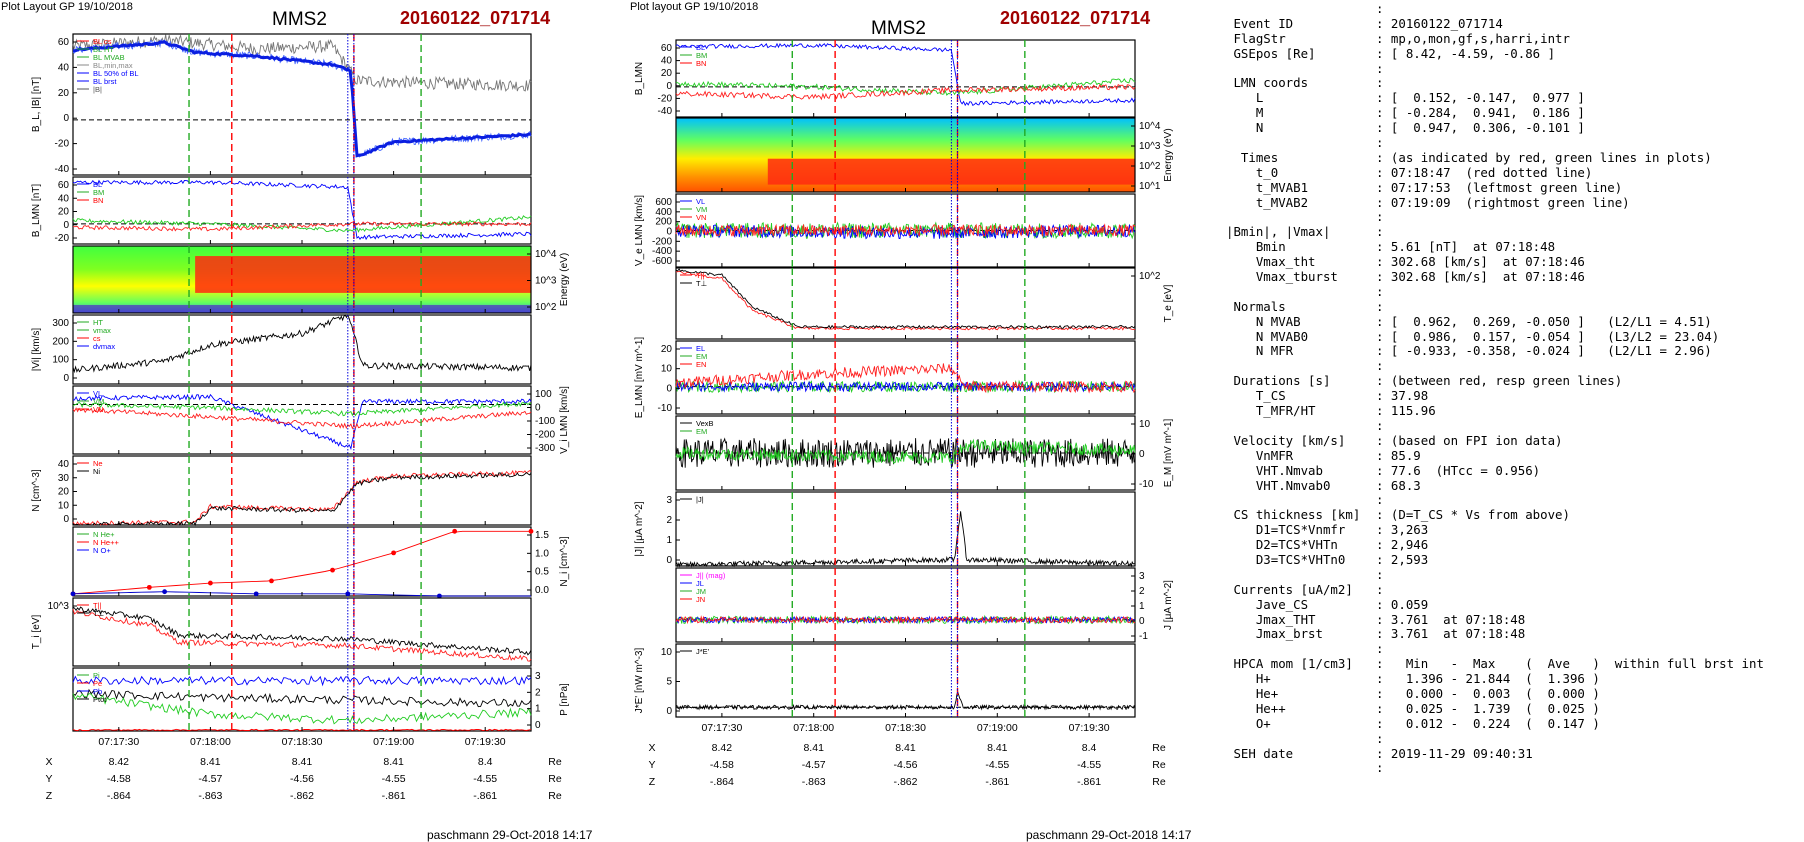 The image size is (1804, 842). Describe the element at coordinates (701, 364) in the screenshot. I see `legend-label: EN` at that location.